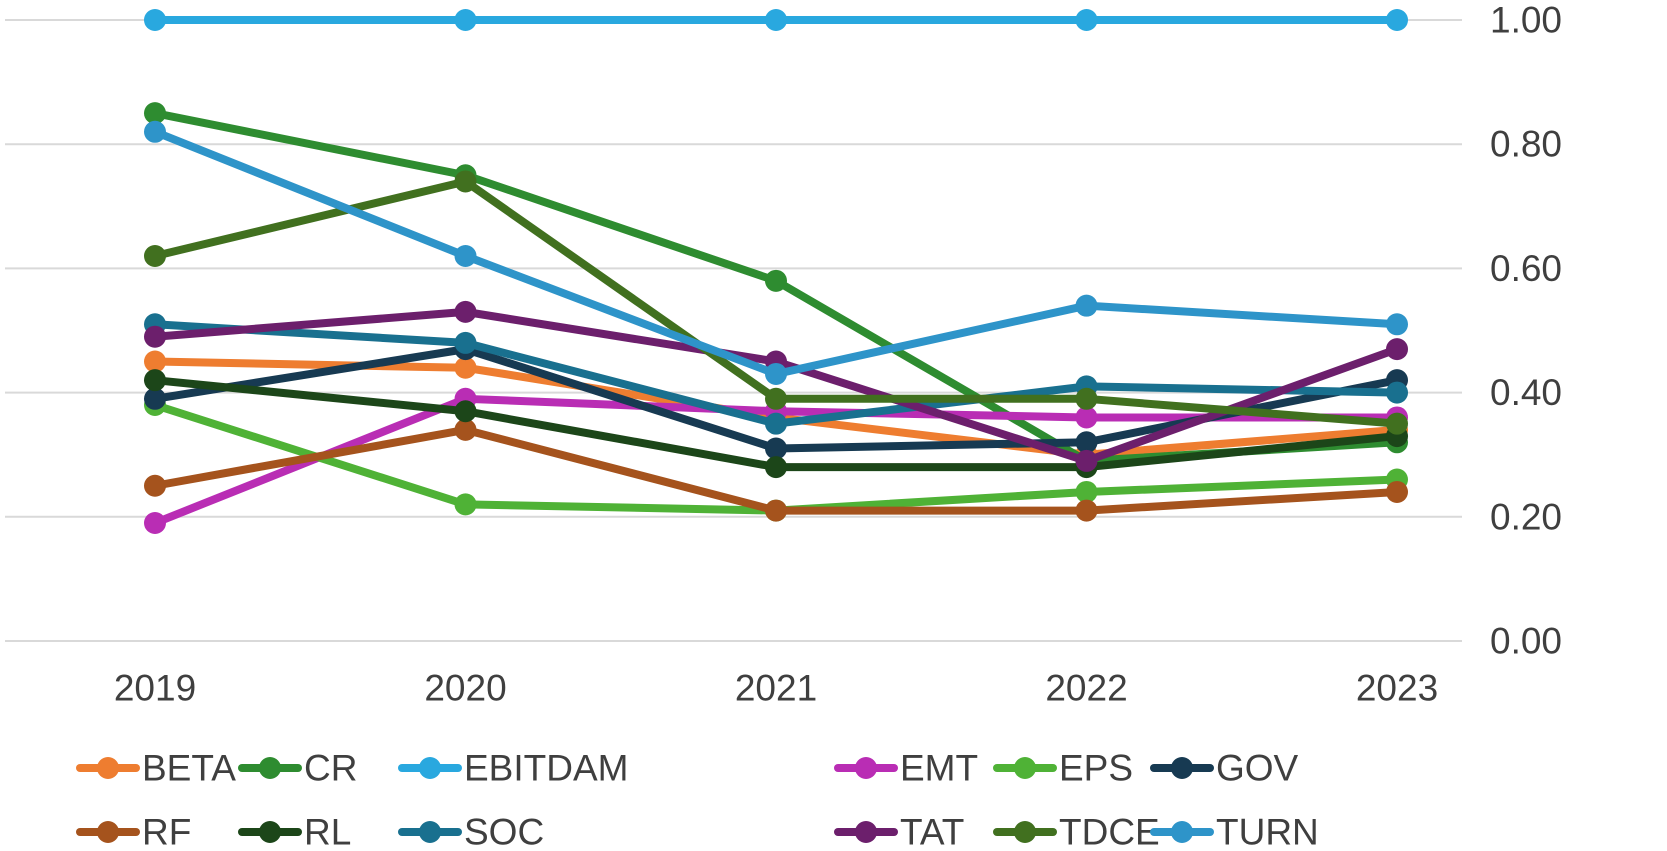 This screenshot has height=851, width=1667. What do you see at coordinates (270, 832) in the screenshot?
I see `legend-swatch-dot-RL` at bounding box center [270, 832].